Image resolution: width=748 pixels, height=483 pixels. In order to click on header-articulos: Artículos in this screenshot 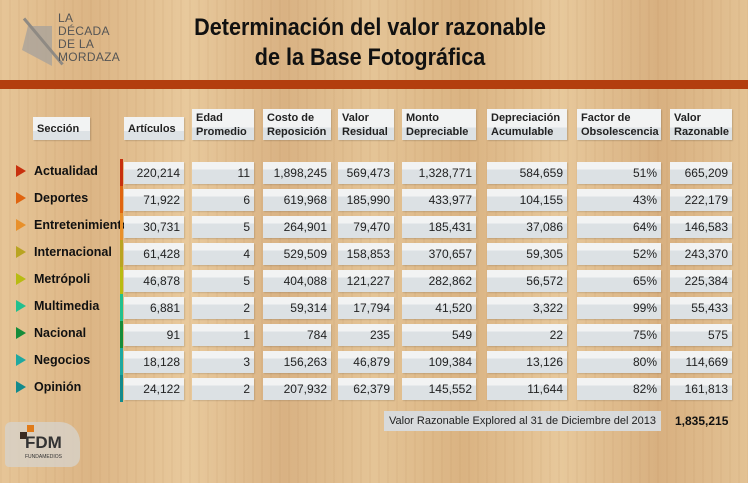, I will do `click(154, 128)`.